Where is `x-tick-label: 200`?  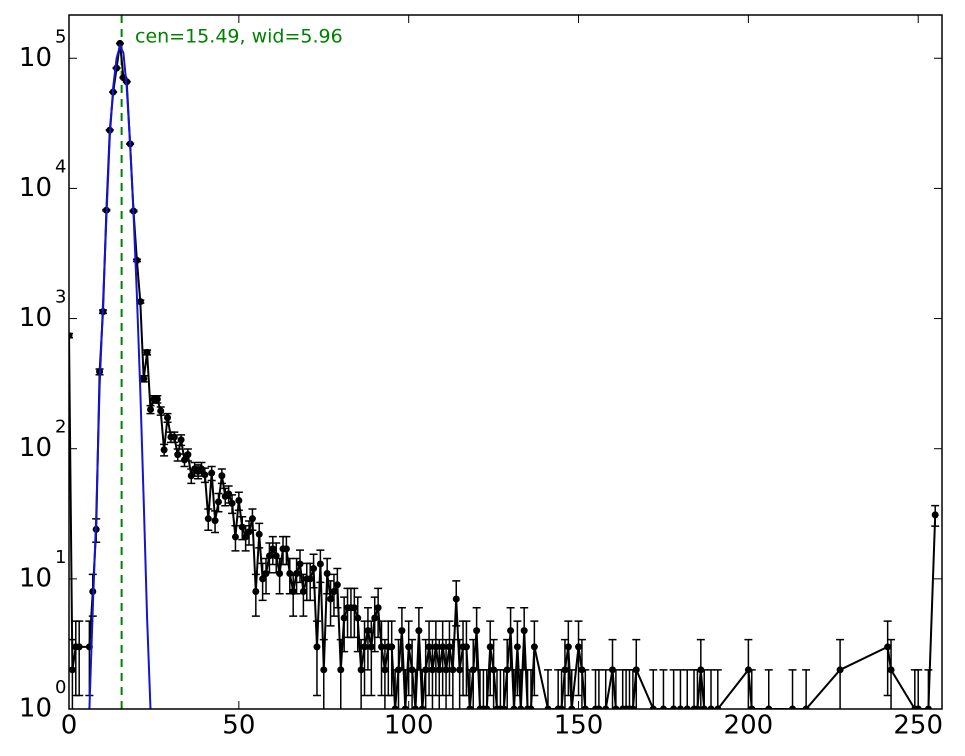
x-tick-label: 200 is located at coordinates (749, 726).